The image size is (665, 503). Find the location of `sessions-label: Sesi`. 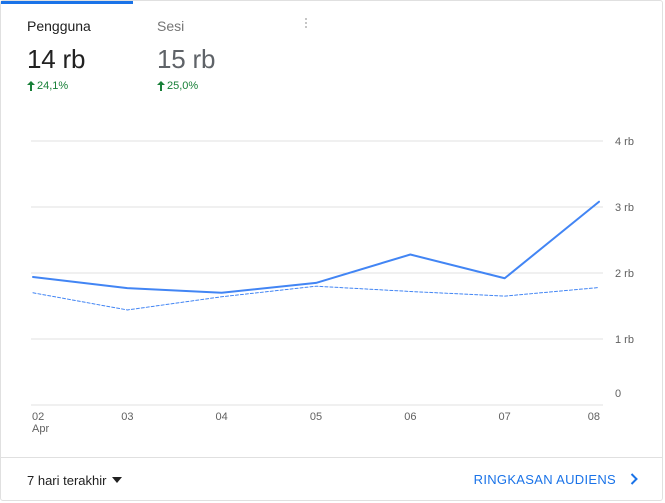

sessions-label: Sesi is located at coordinates (171, 26).